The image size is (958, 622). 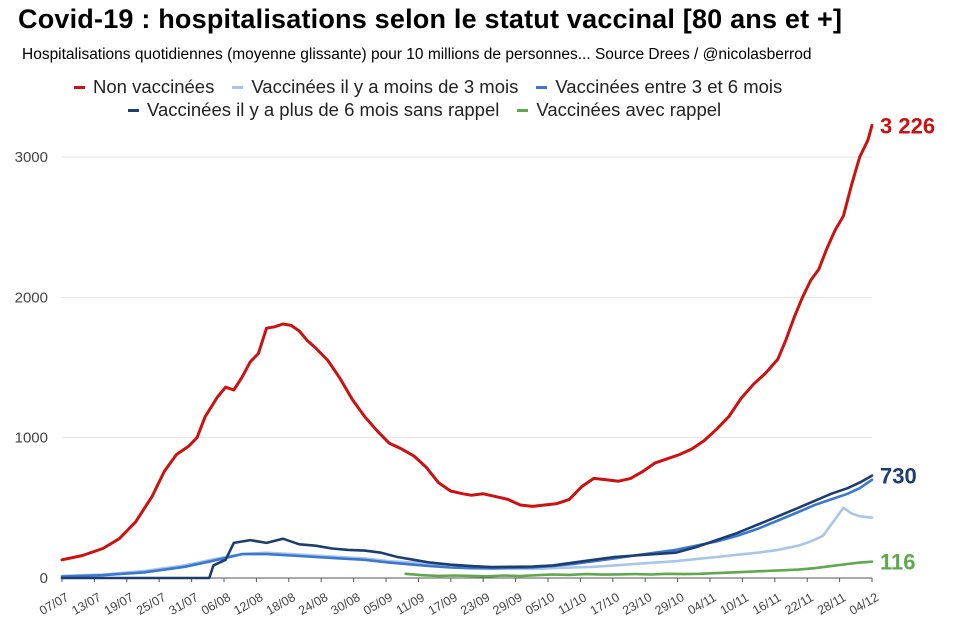 What do you see at coordinates (799, 603) in the screenshot?
I see `x-tick-label: 22/11` at bounding box center [799, 603].